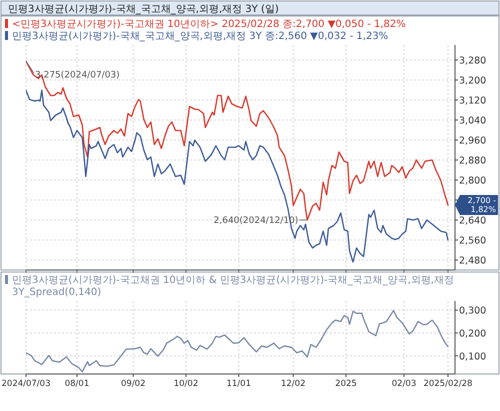  Describe the element at coordinates (186, 384) in the screenshot. I see `x-tick-label: 10/02` at that location.